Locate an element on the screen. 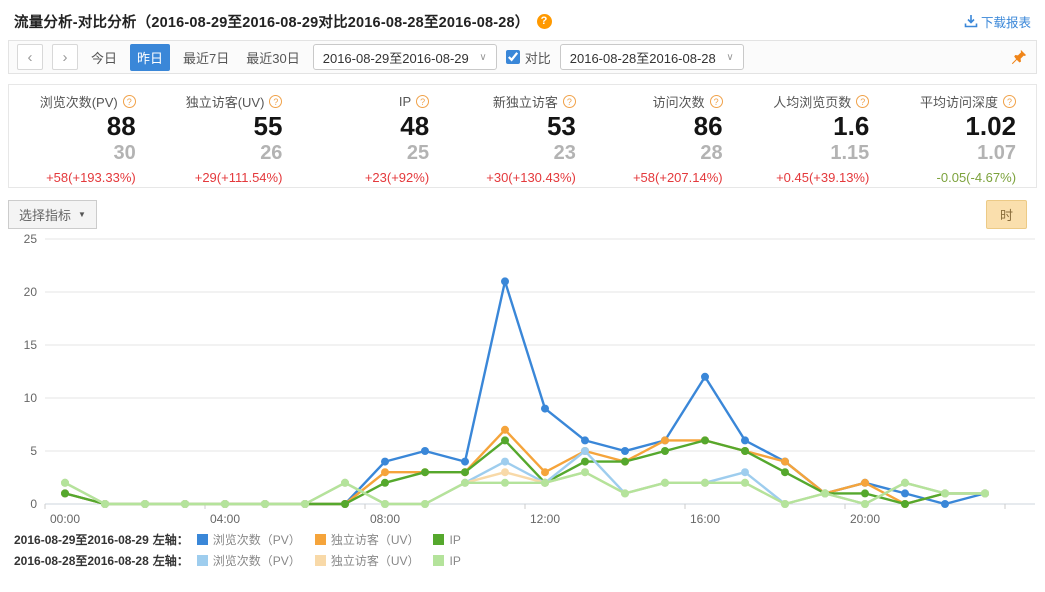  metric-prev-value: 25 is located at coordinates (418, 153).